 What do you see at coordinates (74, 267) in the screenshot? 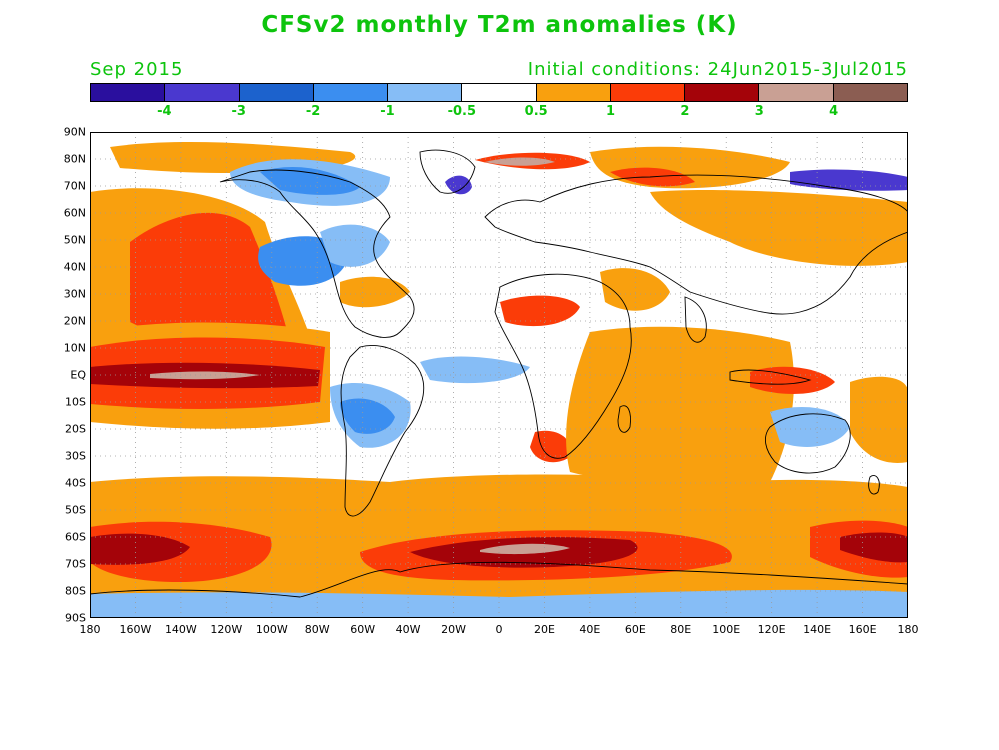
I see `latitude-label: 40N` at bounding box center [74, 267].